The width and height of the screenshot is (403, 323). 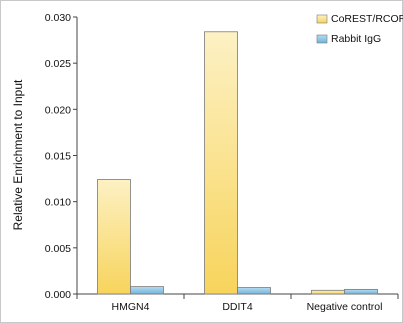 I want to click on y-tick-label: 0.015, so click(x=58, y=157).